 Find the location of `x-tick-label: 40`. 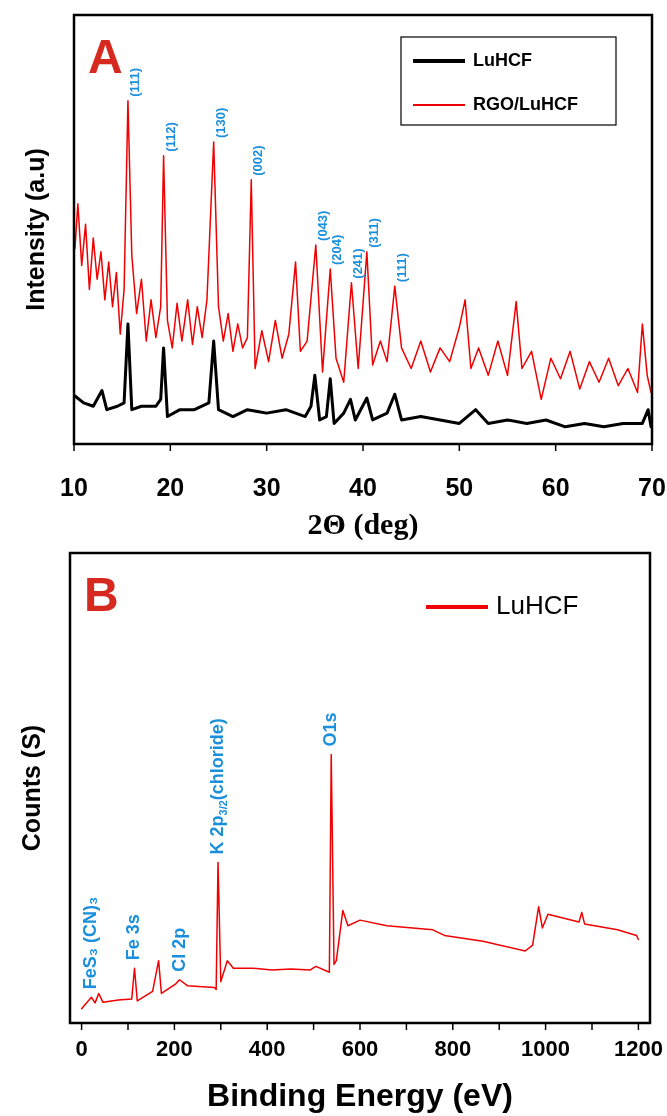

x-tick-label: 40 is located at coordinates (363, 487).